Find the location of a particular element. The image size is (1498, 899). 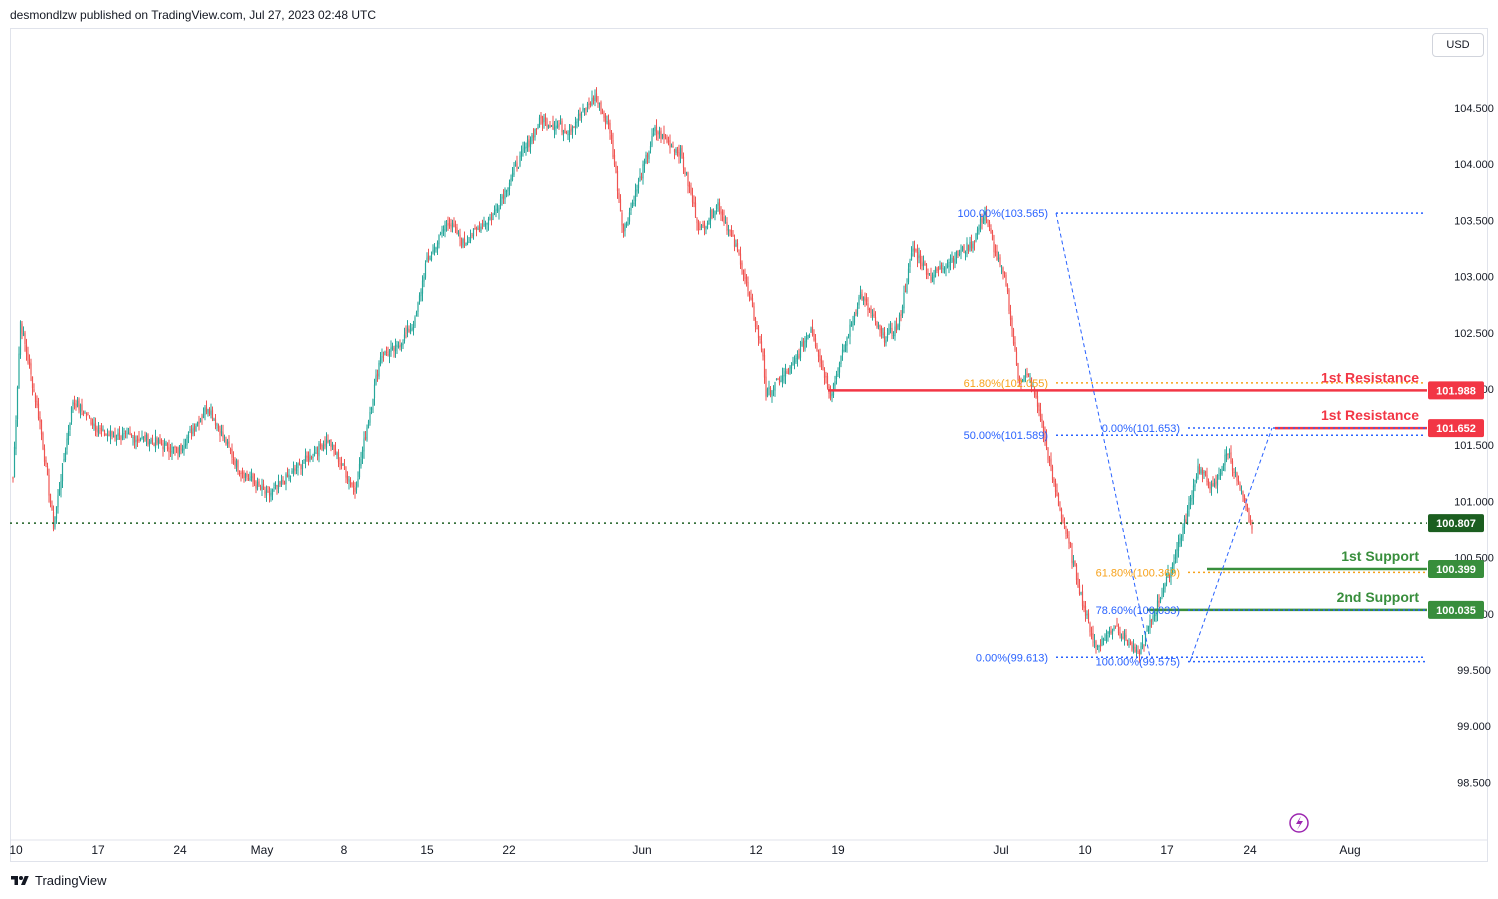

fib-level-label: 61.80%(100.369) is located at coordinates (1138, 573).